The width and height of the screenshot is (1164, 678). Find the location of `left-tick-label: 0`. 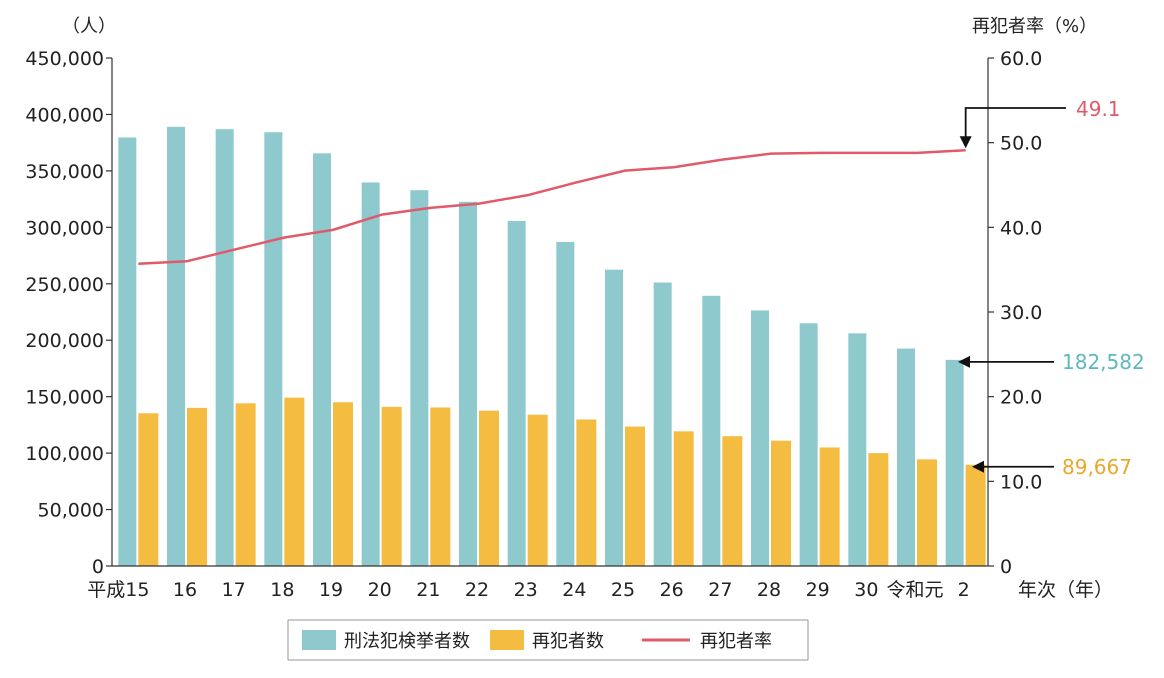

left-tick-label: 0 is located at coordinates (98, 567).